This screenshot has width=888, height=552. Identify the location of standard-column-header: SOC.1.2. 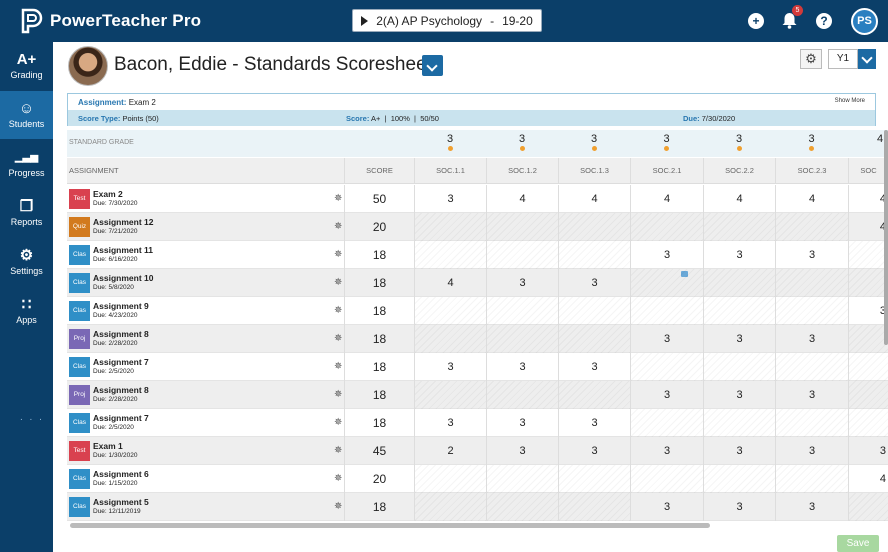
(522, 171).